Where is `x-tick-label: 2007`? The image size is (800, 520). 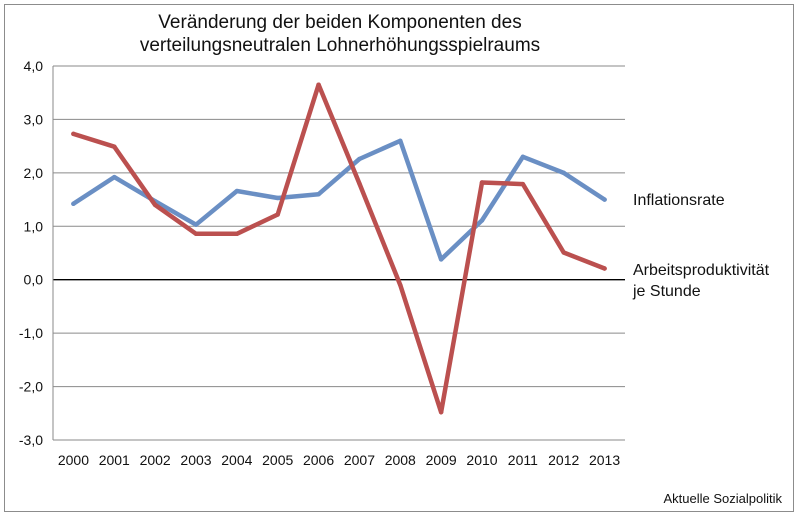 x-tick-label: 2007 is located at coordinates (359, 460).